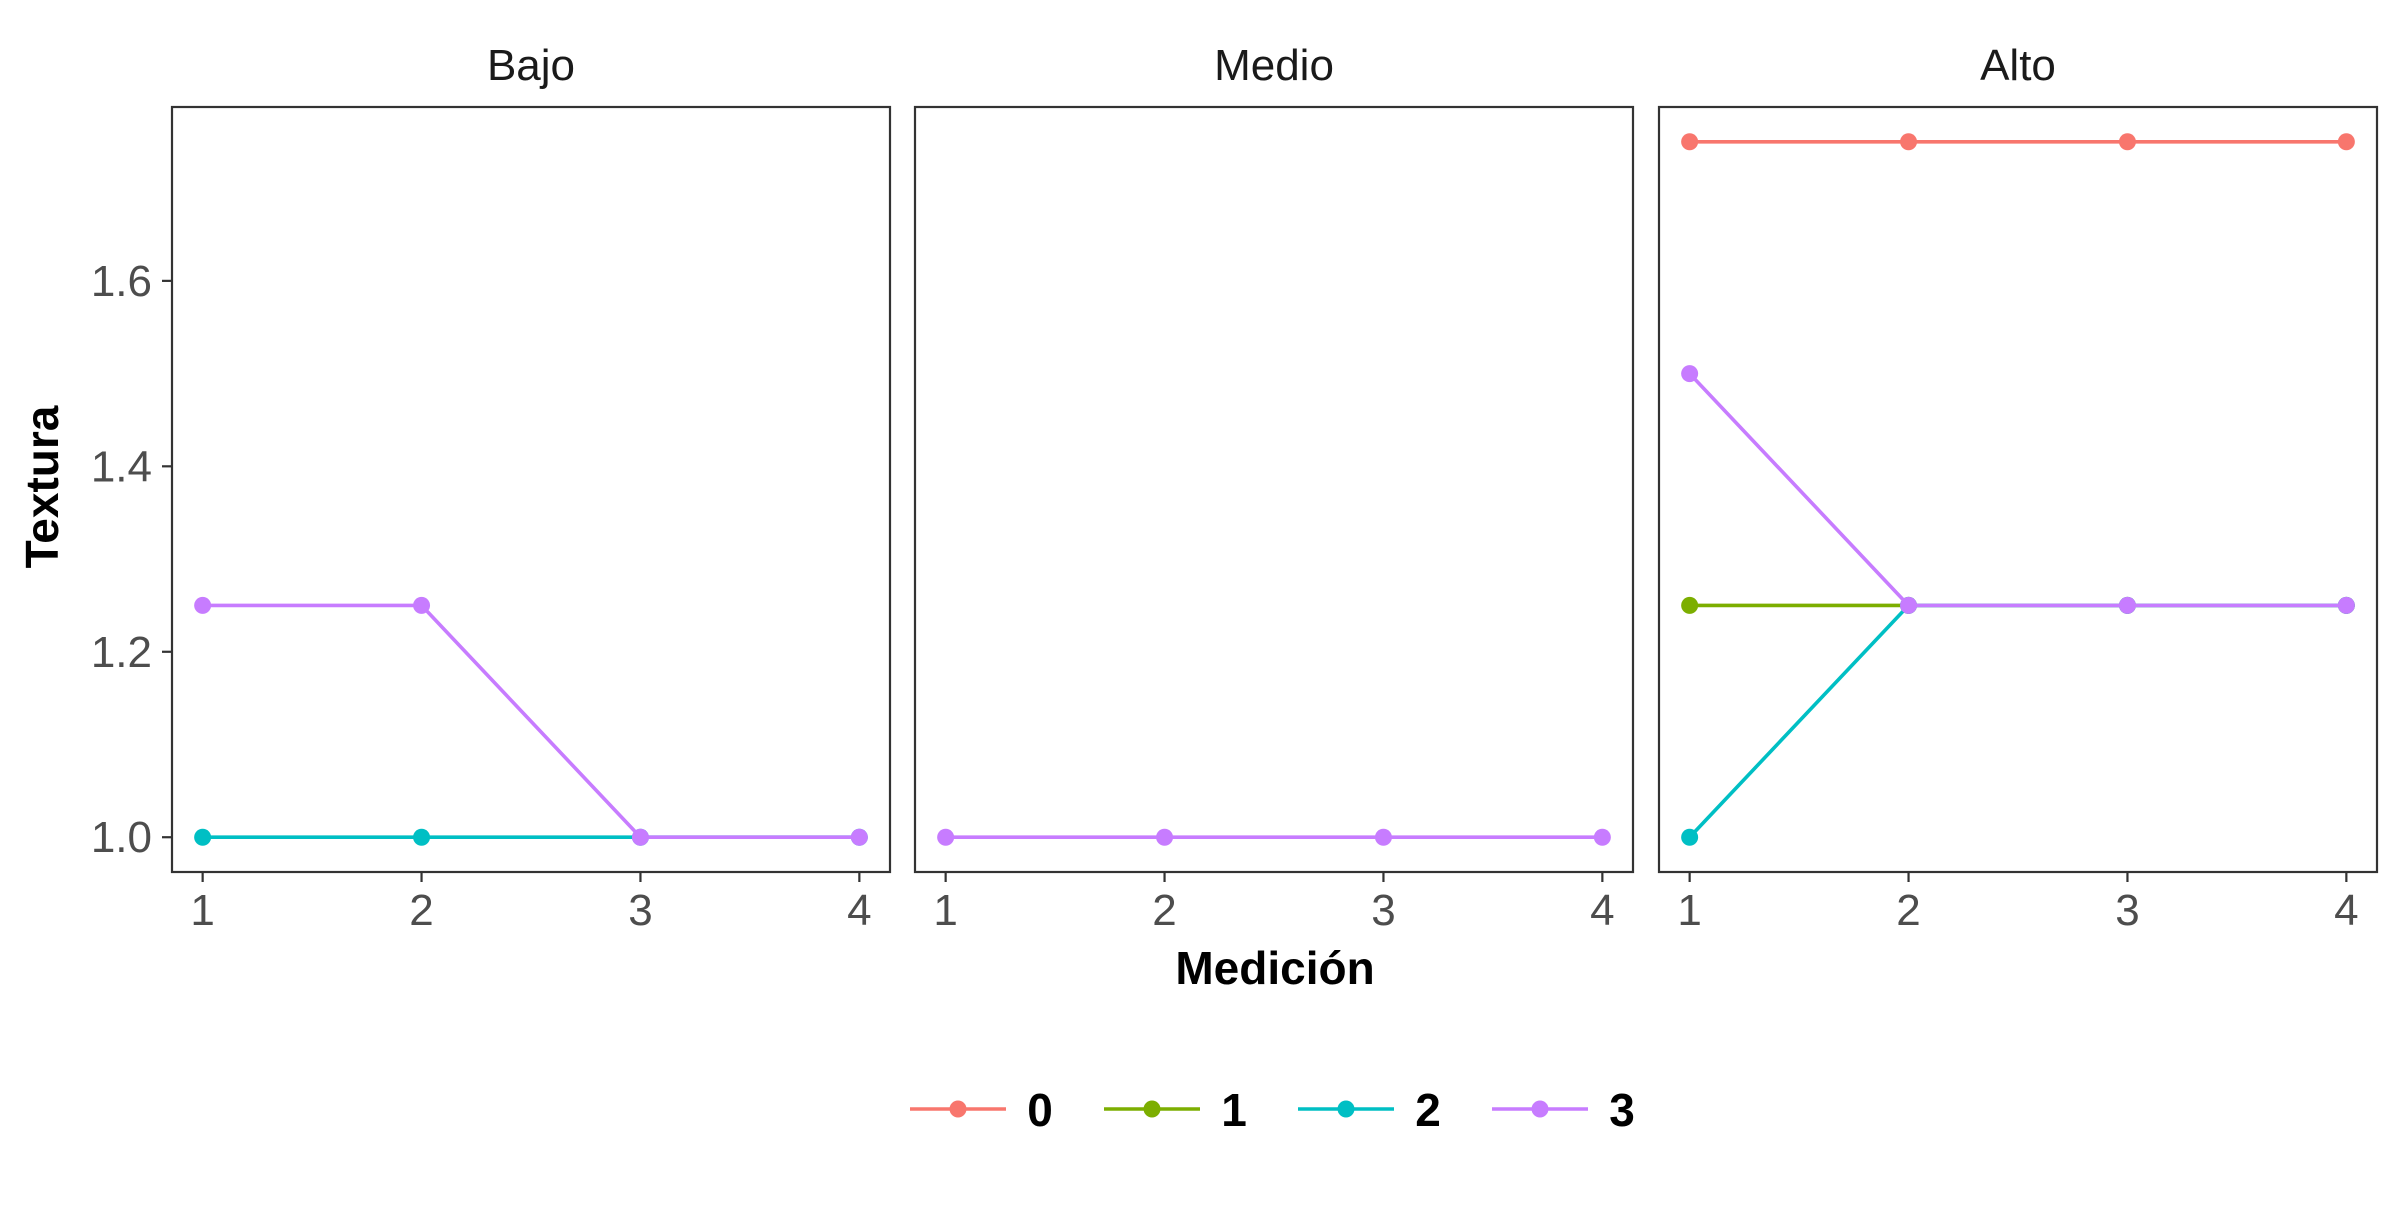 The image size is (2400, 1205). What do you see at coordinates (121, 466) in the screenshot?
I see `y-tick-label: 1.4` at bounding box center [121, 466].